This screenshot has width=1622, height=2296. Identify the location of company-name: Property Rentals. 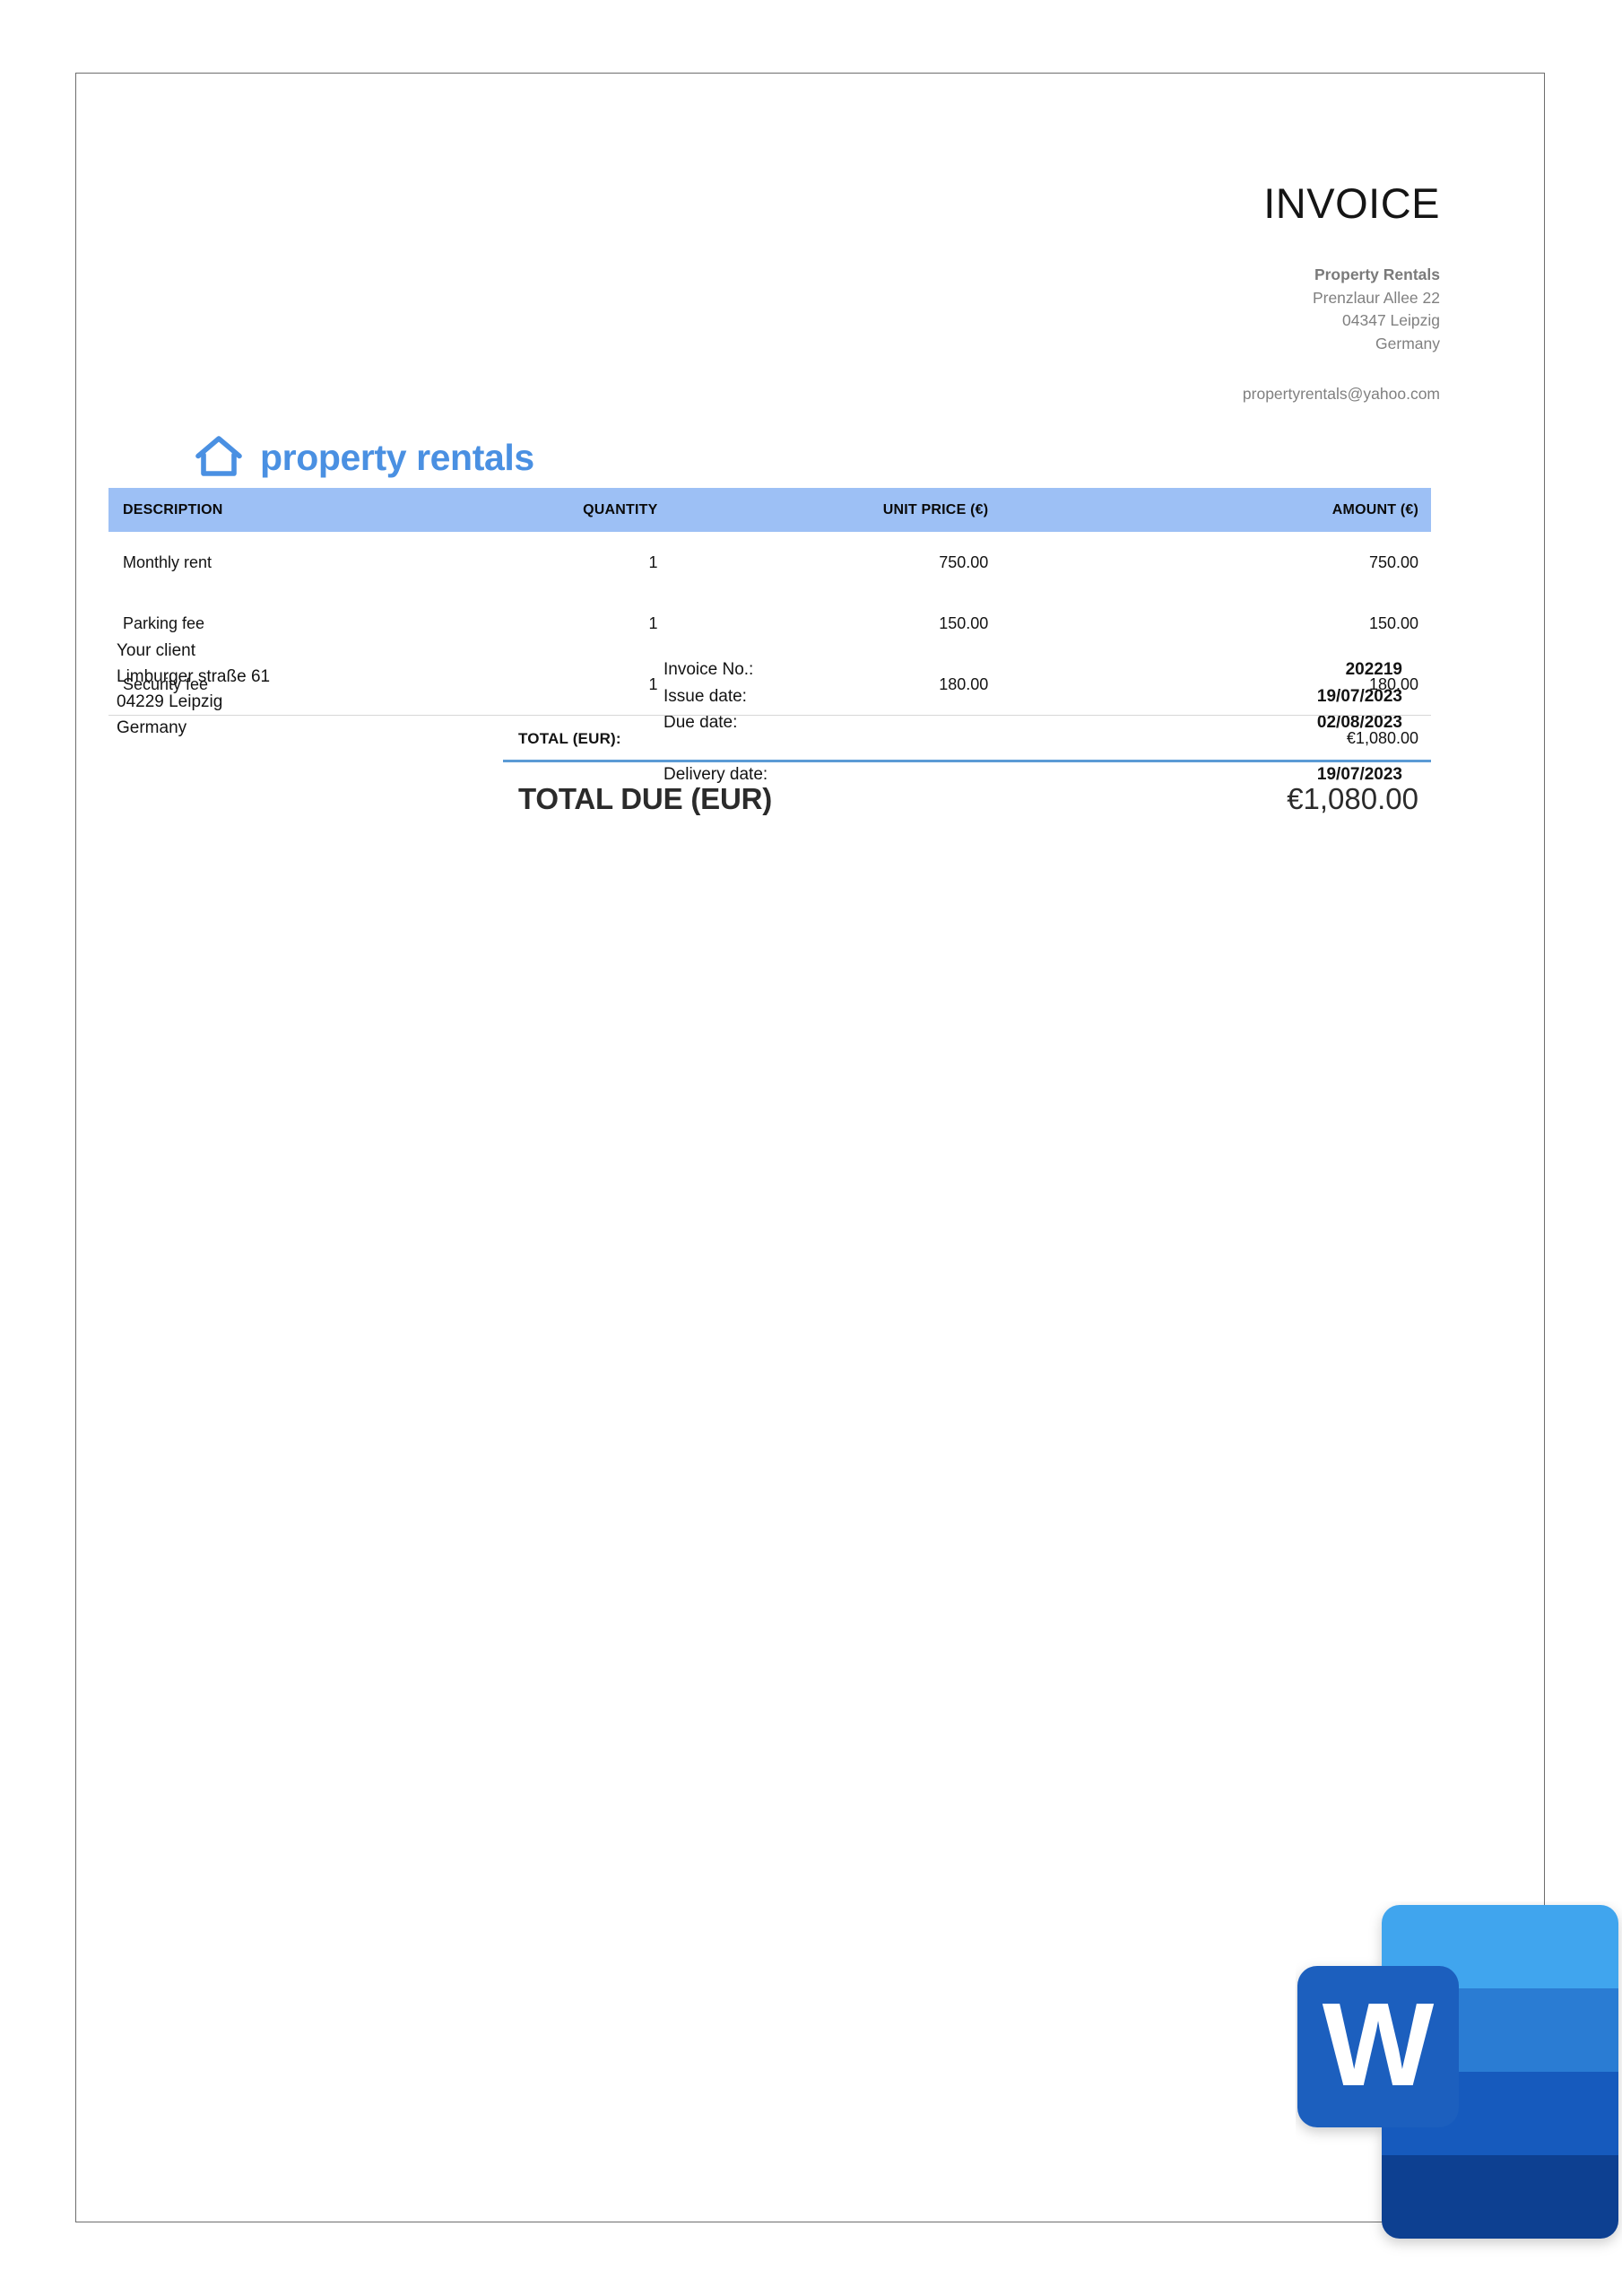
(1377, 274).